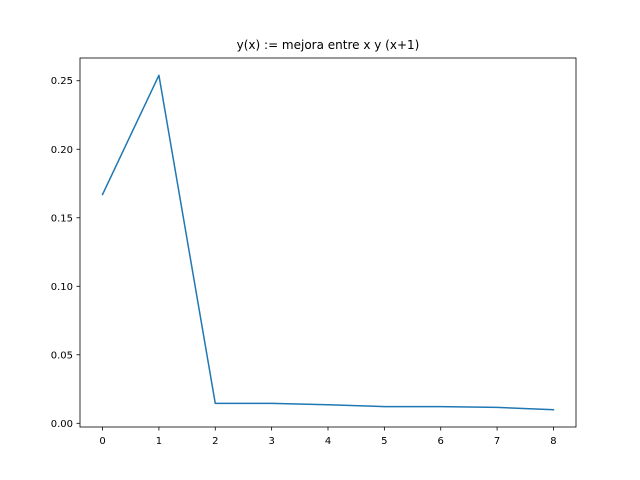 Image resolution: width=640 pixels, height=480 pixels. I want to click on x-tick-label: 7, so click(497, 441).